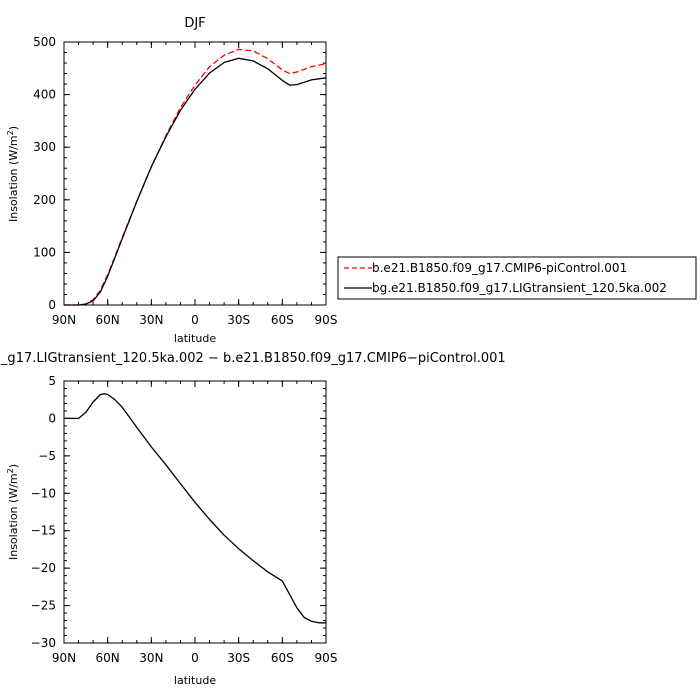 This screenshot has width=700, height=700. Describe the element at coordinates (44, 42) in the screenshot. I see `top-y-tick-label: 500` at that location.